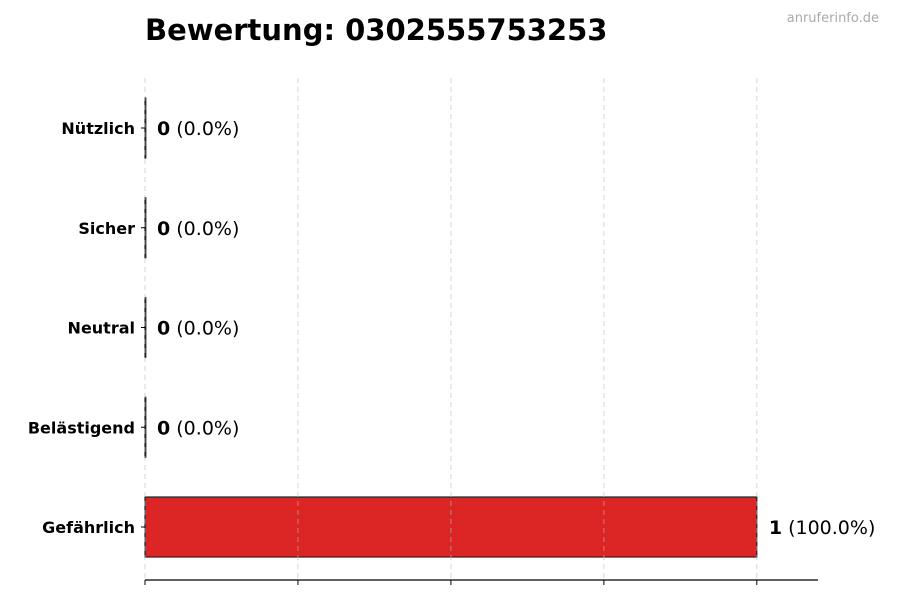  I want to click on watermark: anruferinfo.de, so click(833, 18).